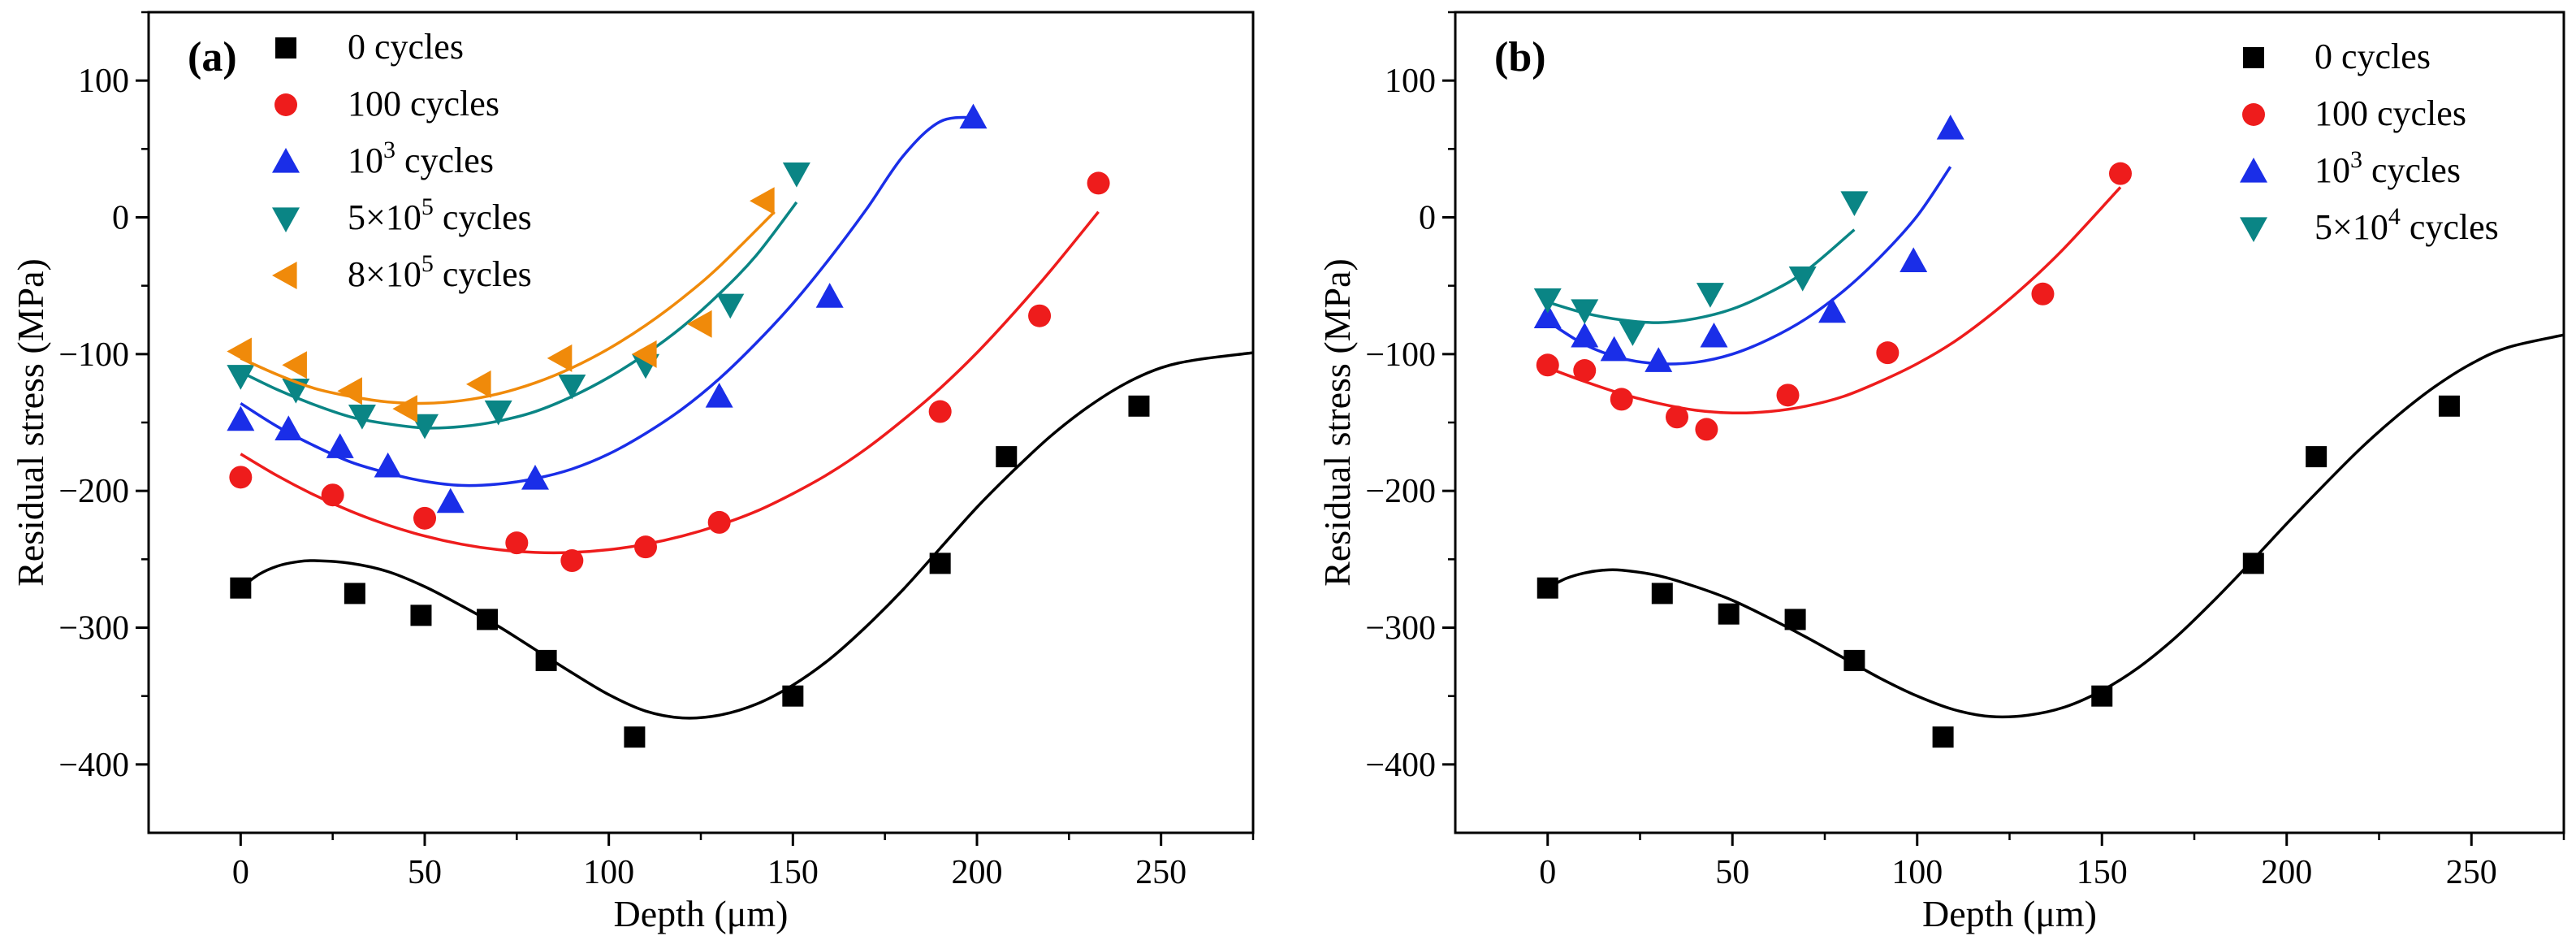 Image resolution: width=2576 pixels, height=949 pixels. What do you see at coordinates (1400, 355) in the screenshot?
I see `y-tick-label: −100` at bounding box center [1400, 355].